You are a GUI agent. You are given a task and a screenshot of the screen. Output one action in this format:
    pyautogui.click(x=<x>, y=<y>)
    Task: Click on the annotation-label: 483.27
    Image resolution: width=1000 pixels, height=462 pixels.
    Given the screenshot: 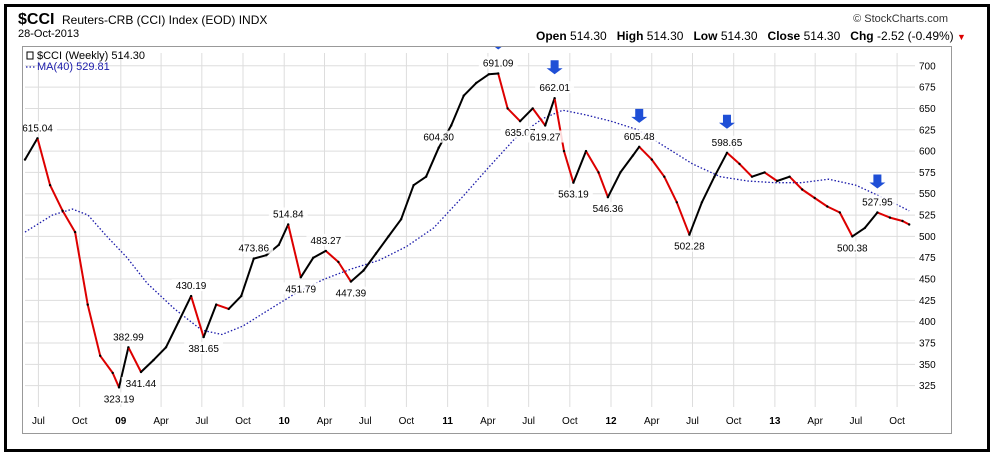 What is the action you would take?
    pyautogui.click(x=326, y=241)
    